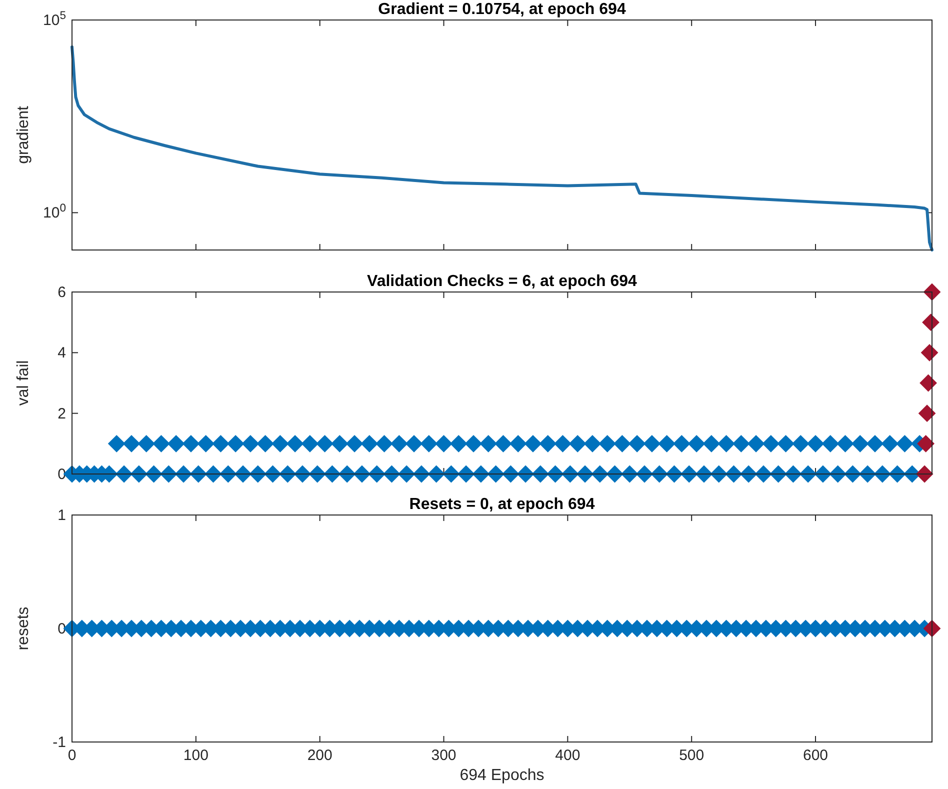  Describe the element at coordinates (502, 9) in the screenshot. I see `chart-title: Gradient = 0.10754, at epoch 694` at that location.